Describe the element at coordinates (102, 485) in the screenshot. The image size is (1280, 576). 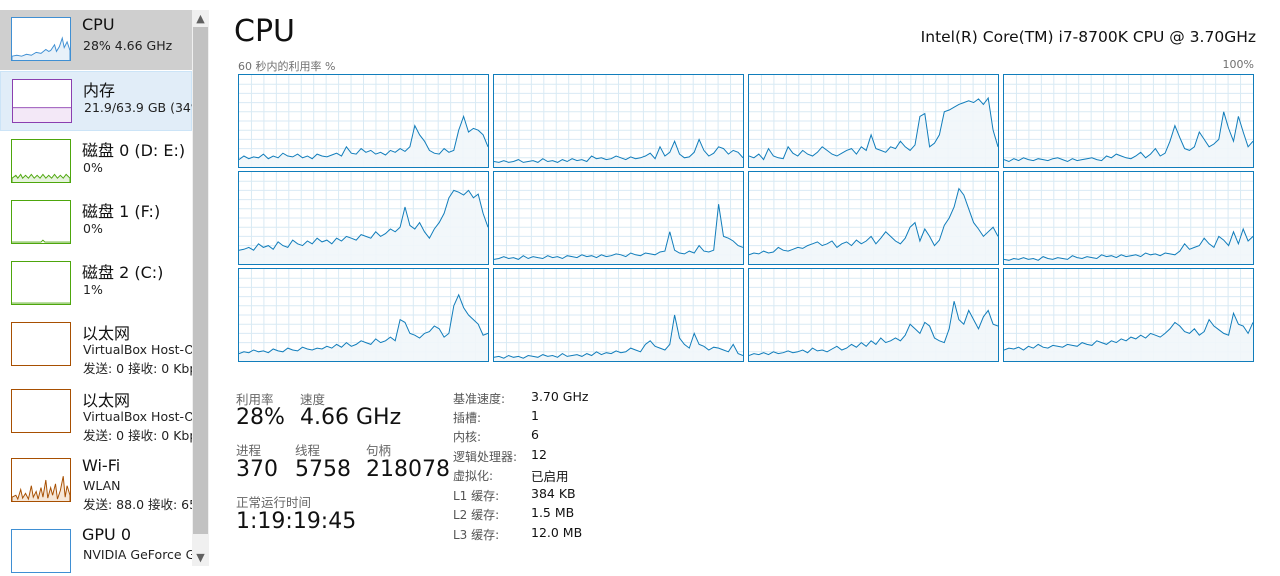
I see `sidebar-item-subtitle: WLAN` at that location.